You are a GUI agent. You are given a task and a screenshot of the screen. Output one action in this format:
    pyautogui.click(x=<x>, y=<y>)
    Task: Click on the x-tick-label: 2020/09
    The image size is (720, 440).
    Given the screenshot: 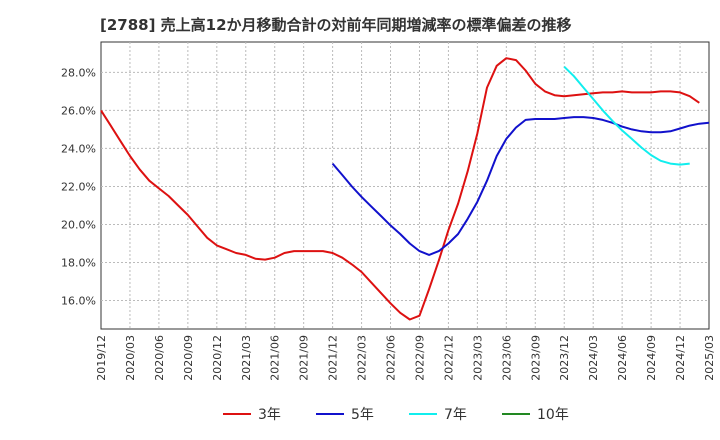 What is the action you would take?
    pyautogui.click(x=188, y=358)
    